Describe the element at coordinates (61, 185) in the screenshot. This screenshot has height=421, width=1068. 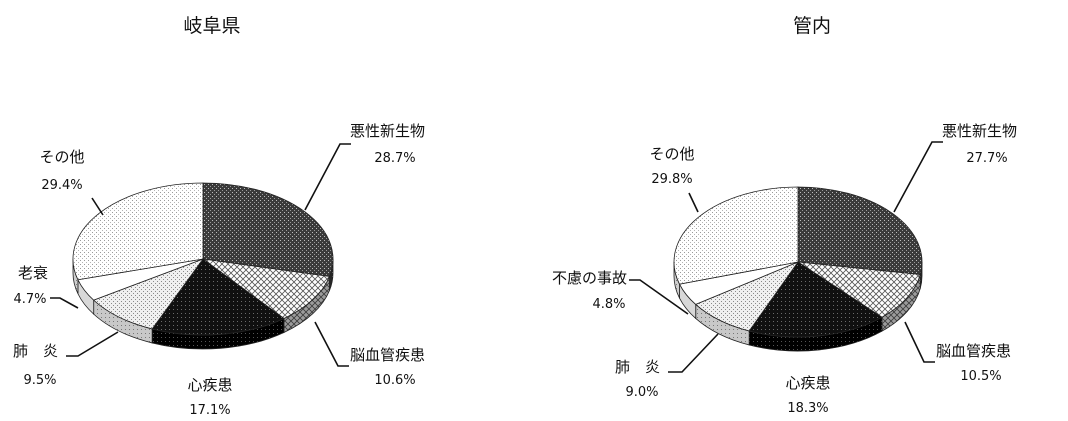
I see `slice-value-その他: 29.4%` at that location.